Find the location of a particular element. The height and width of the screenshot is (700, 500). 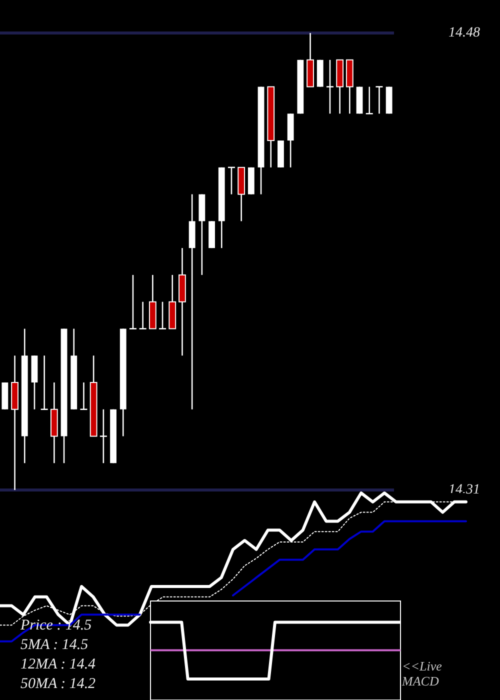

text: 12MA : 14.4 is located at coordinates (58, 664).